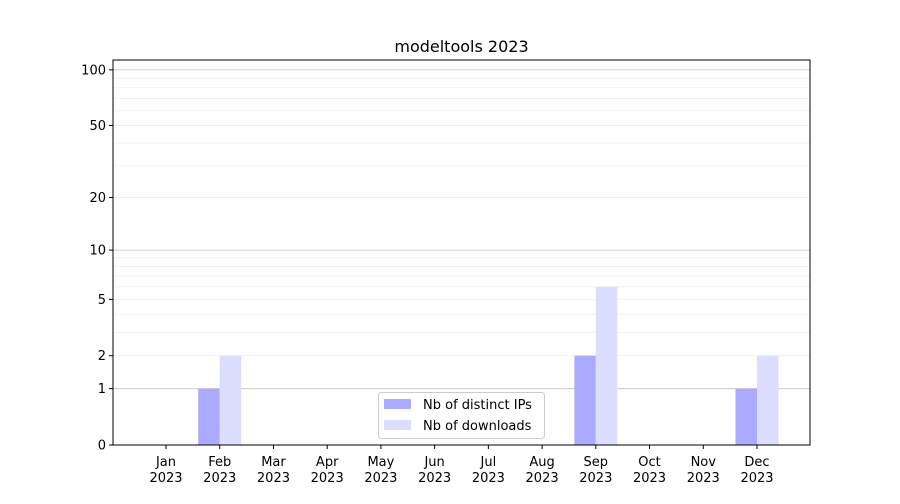 This screenshot has width=900, height=504. What do you see at coordinates (461, 46) in the screenshot?
I see `chart-title: modeltools 2023` at bounding box center [461, 46].